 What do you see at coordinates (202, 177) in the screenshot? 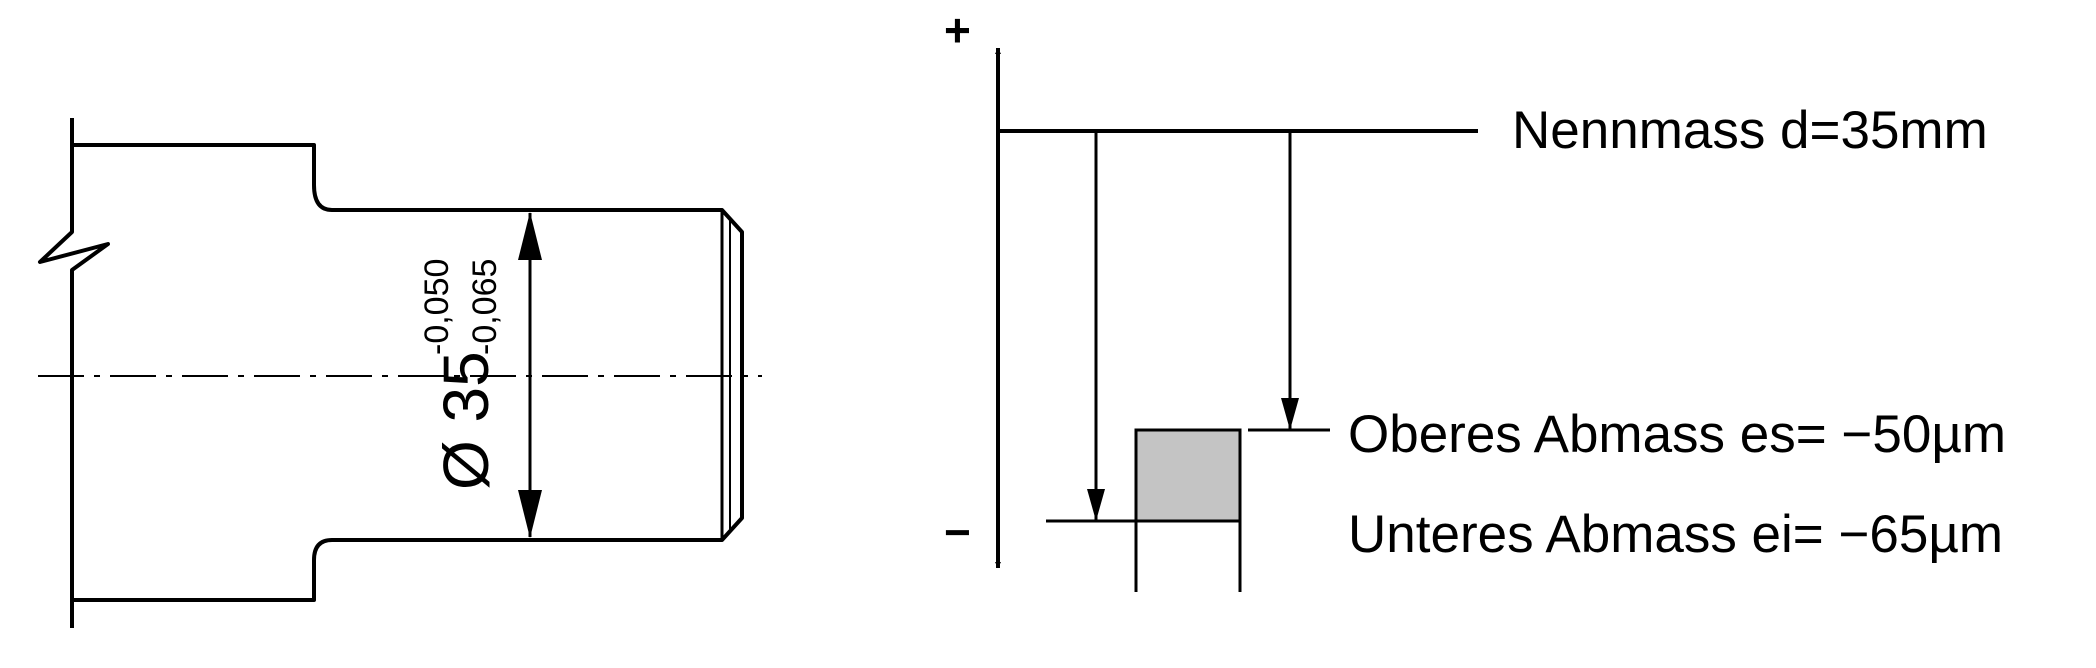
I see `shoulder-outline-top` at bounding box center [202, 177].